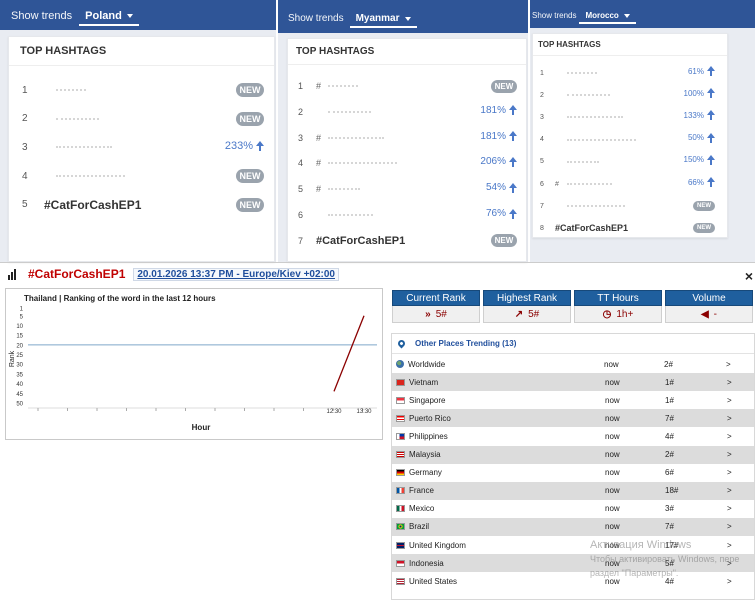  What do you see at coordinates (403, 138) in the screenshot?
I see `hashtag-row: 3 #181%` at bounding box center [403, 138].